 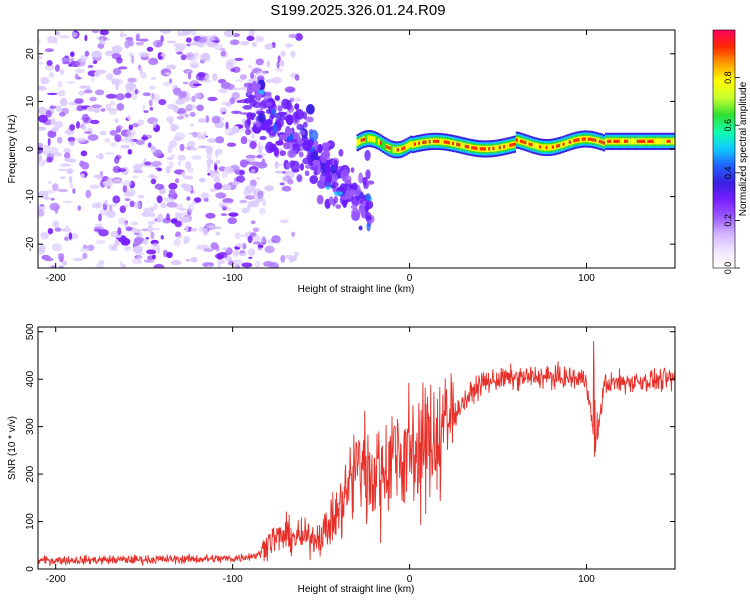 What do you see at coordinates (410, 278) in the screenshot?
I see `x-tick-label: 0` at bounding box center [410, 278].